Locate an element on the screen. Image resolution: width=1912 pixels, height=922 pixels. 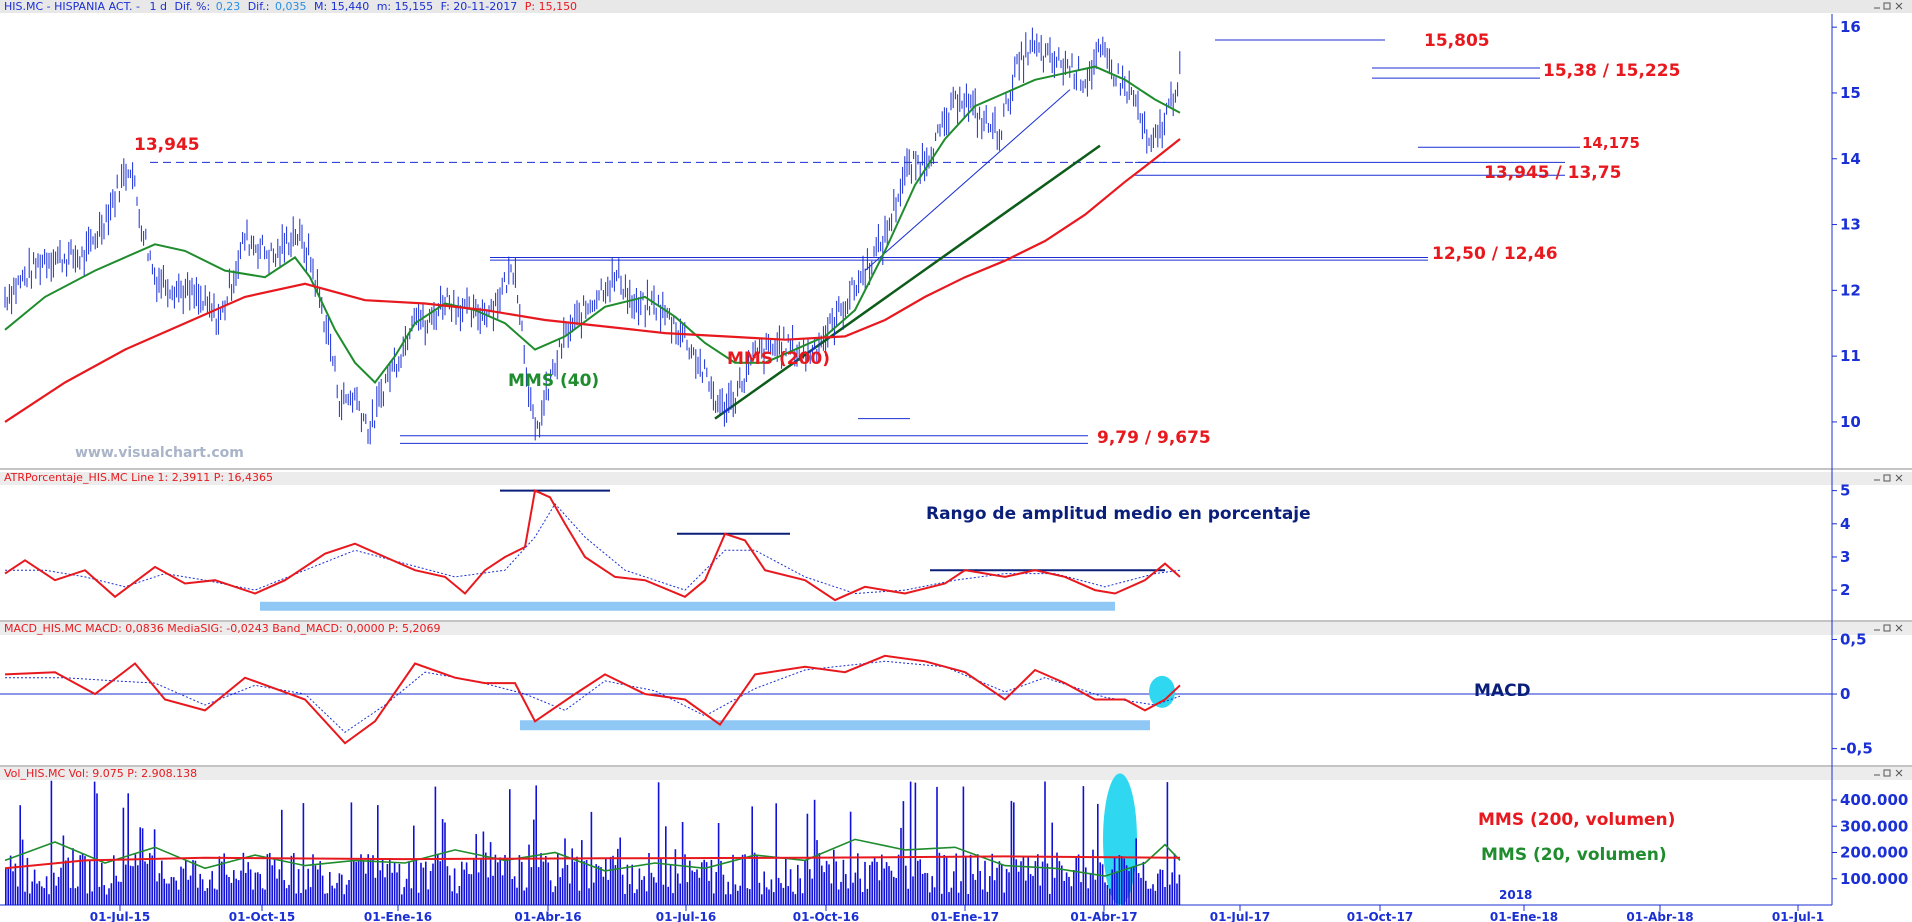
atr-ytick: 5 is located at coordinates (1845, 491).